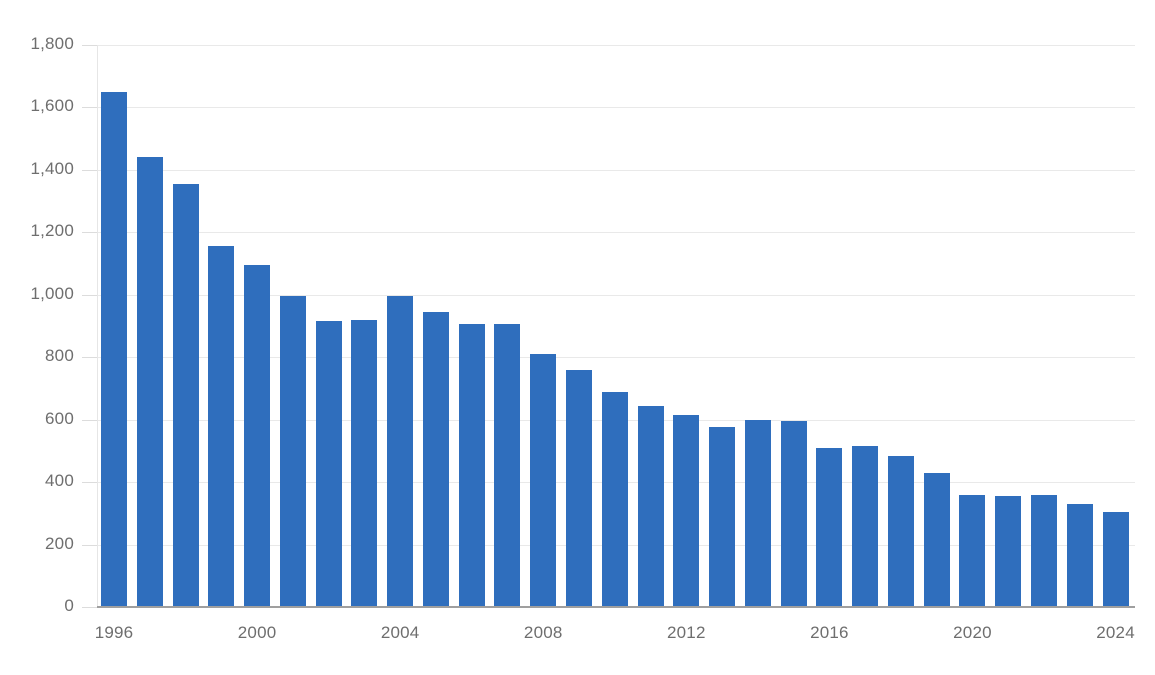 The height and width of the screenshot is (675, 1155). I want to click on y-tick-label: 600, so click(59, 418).